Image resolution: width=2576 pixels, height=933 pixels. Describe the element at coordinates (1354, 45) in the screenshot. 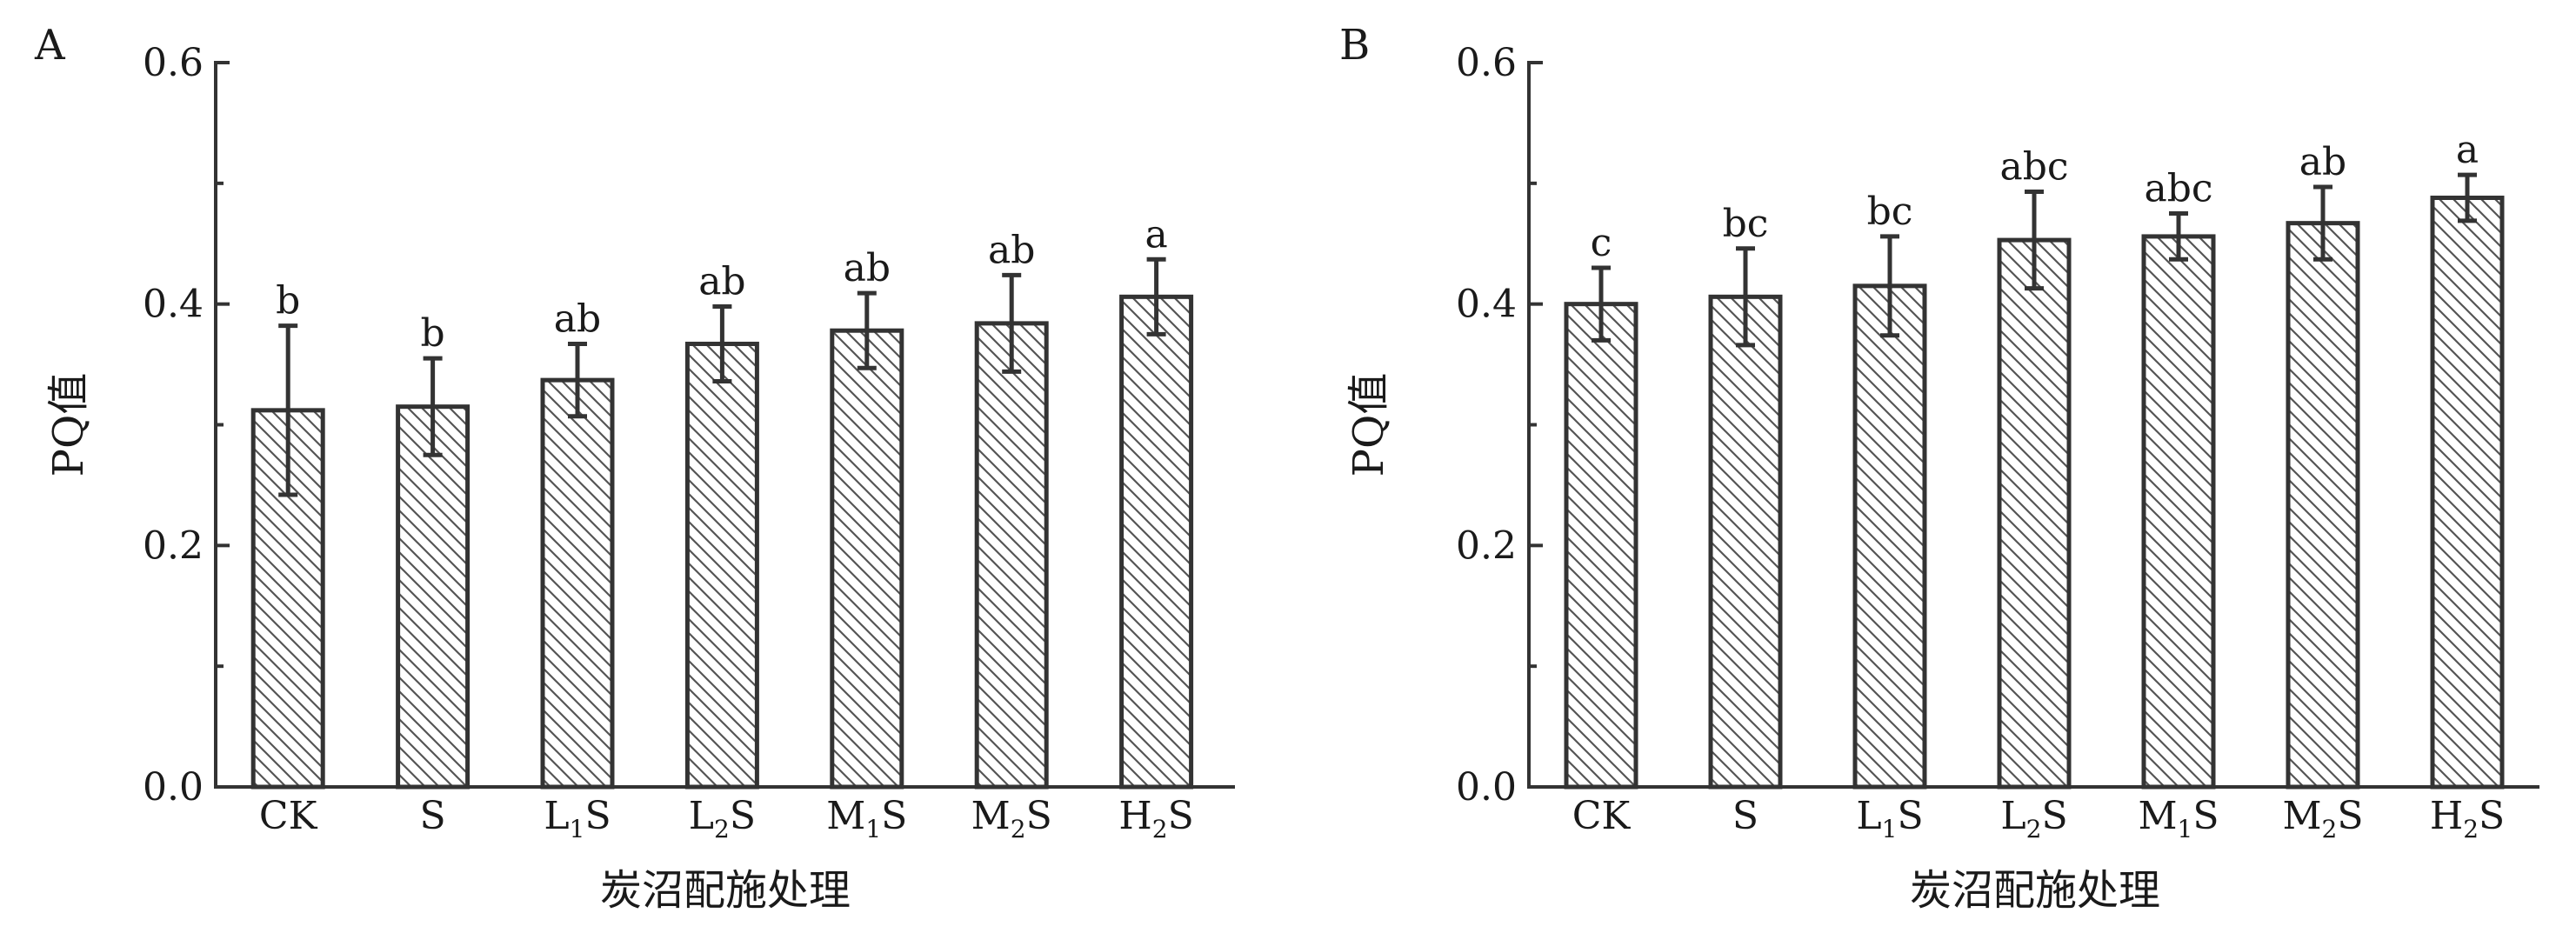

I see `panel-label-b: B` at that location.